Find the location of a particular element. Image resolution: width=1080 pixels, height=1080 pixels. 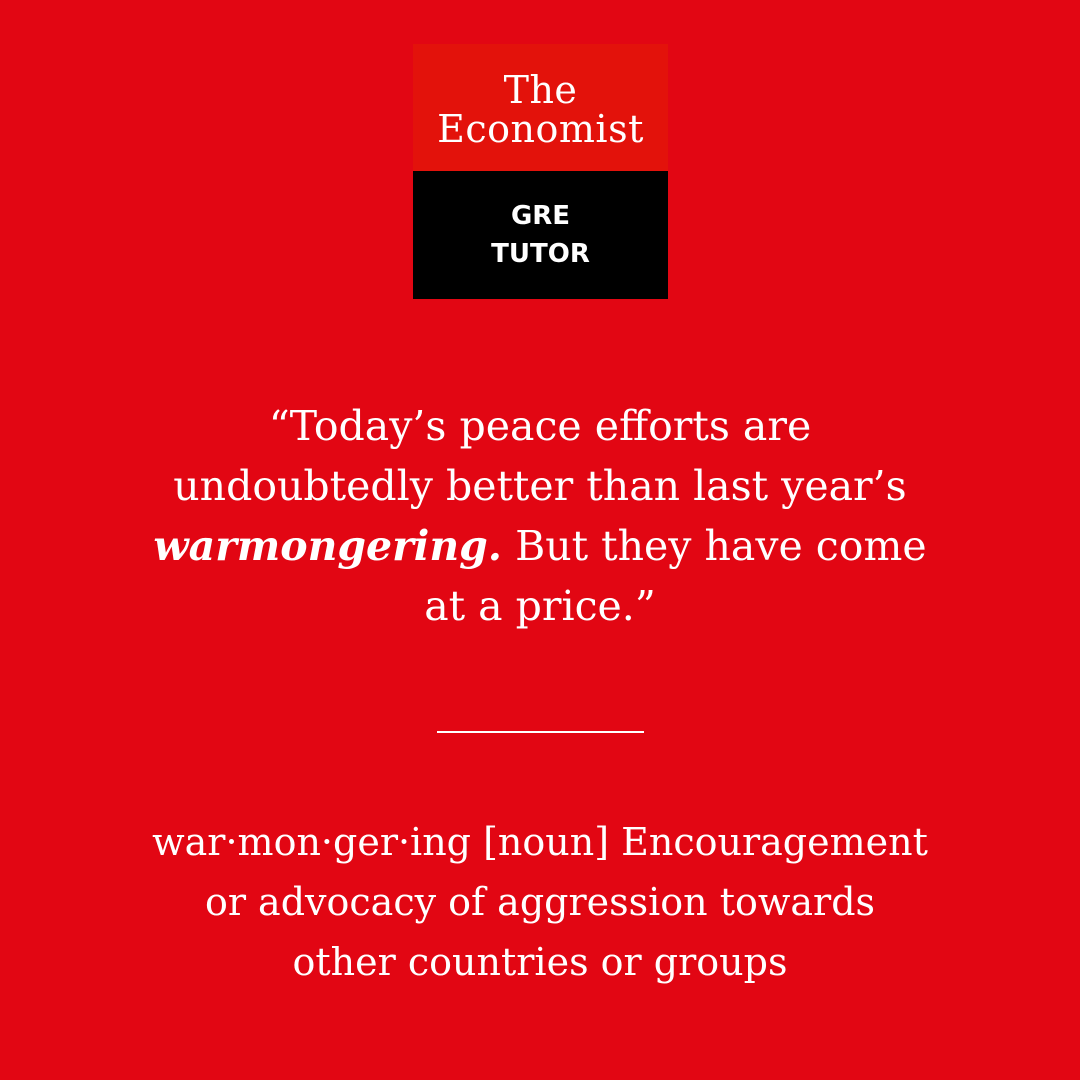

logo-brand-line1: The is located at coordinates (540, 89).